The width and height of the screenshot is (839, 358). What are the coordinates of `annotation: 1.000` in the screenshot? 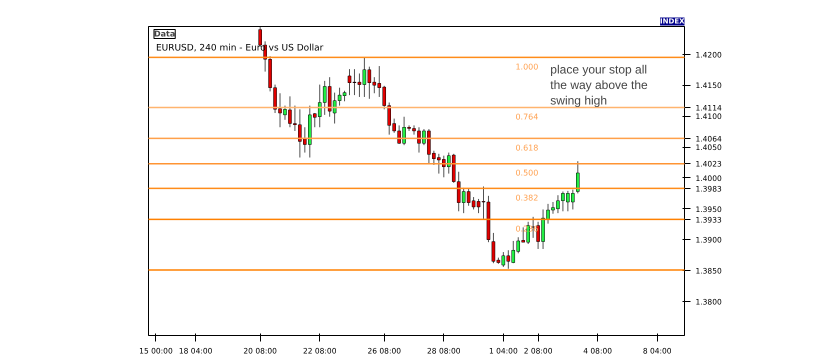 It's located at (526, 67).